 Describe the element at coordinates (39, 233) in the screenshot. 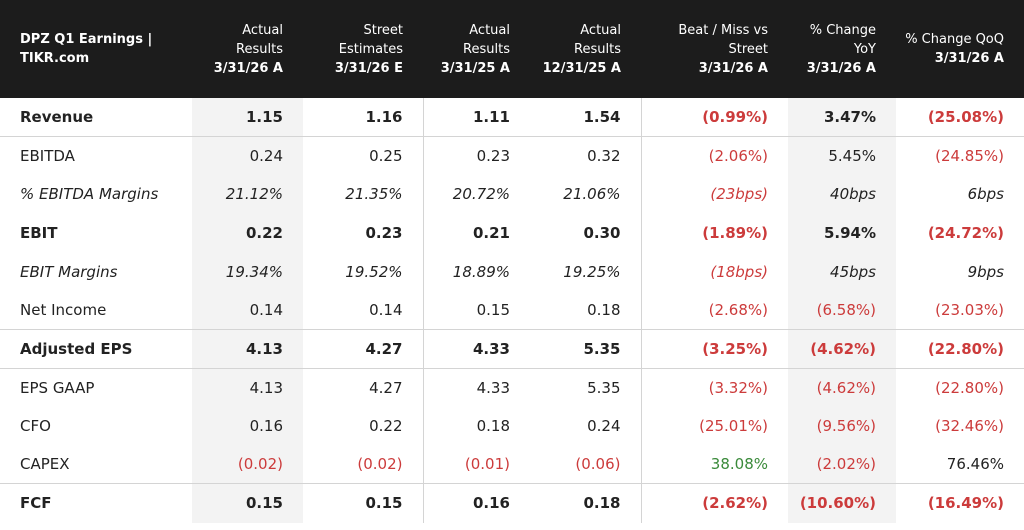

I see `row-label: EBIT` at that location.